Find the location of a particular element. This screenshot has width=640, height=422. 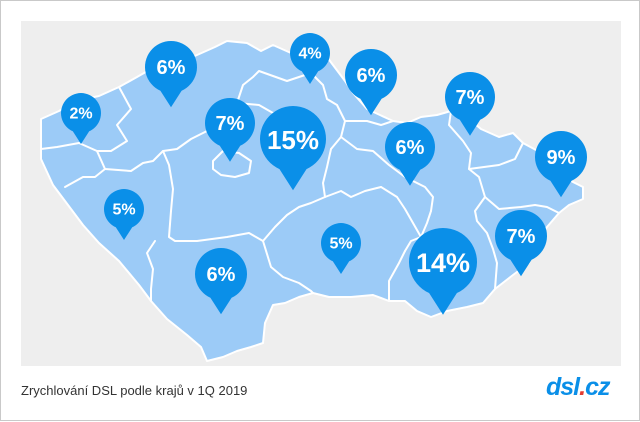

map-caption: Zrychlování DSL podle krajů v 1Q 2019 is located at coordinates (134, 390).